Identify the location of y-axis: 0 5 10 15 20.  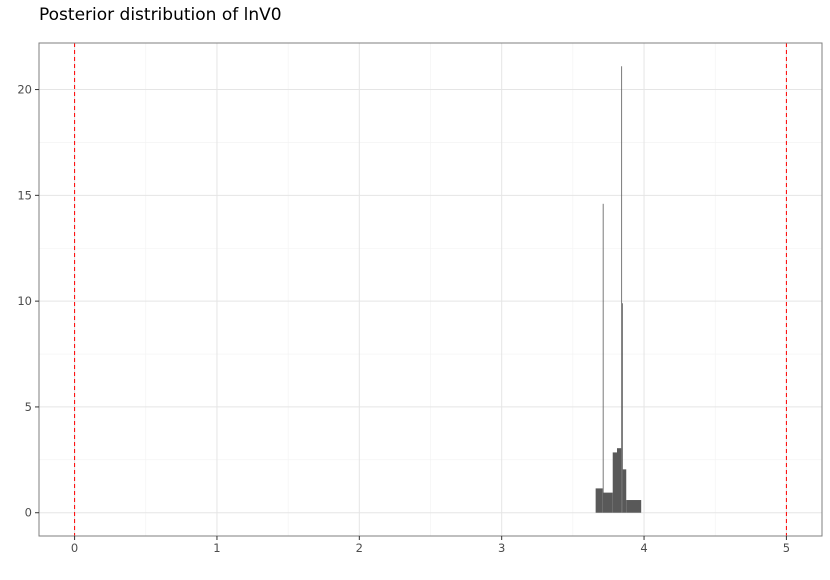
(28, 301).